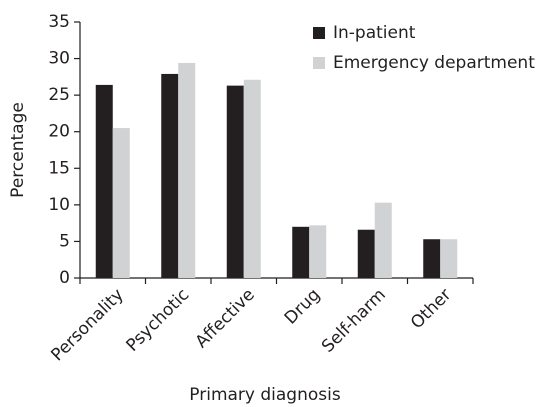 The width and height of the screenshot is (554, 407). What do you see at coordinates (431, 309) in the screenshot?
I see `x-tick-label: Other` at bounding box center [431, 309].